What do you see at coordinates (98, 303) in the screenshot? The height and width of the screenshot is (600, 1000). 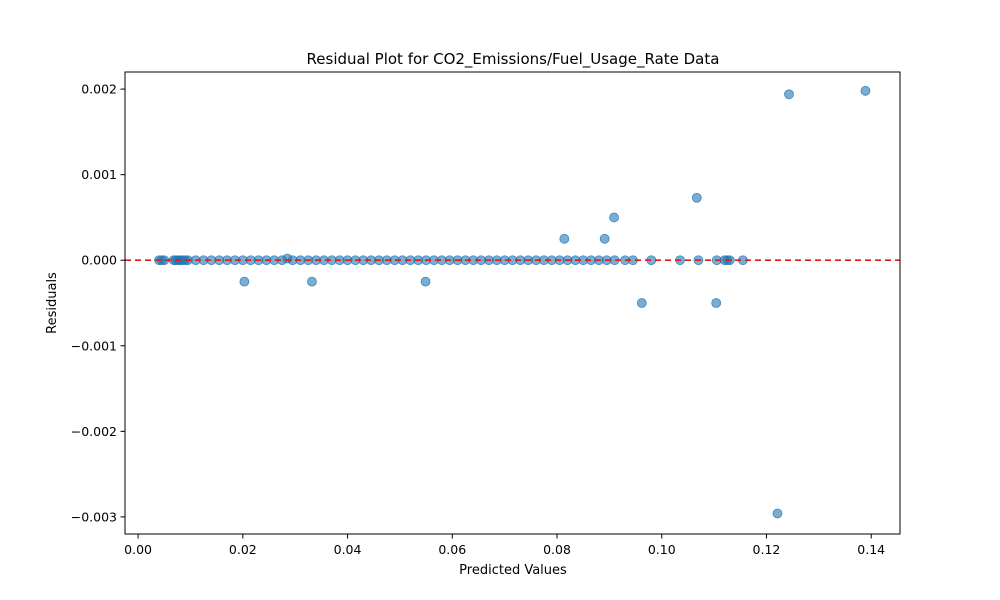 I see `y-axis-ticks: 0.002 0.001 0.000 −0.001 −0.002 −0.003` at bounding box center [98, 303].